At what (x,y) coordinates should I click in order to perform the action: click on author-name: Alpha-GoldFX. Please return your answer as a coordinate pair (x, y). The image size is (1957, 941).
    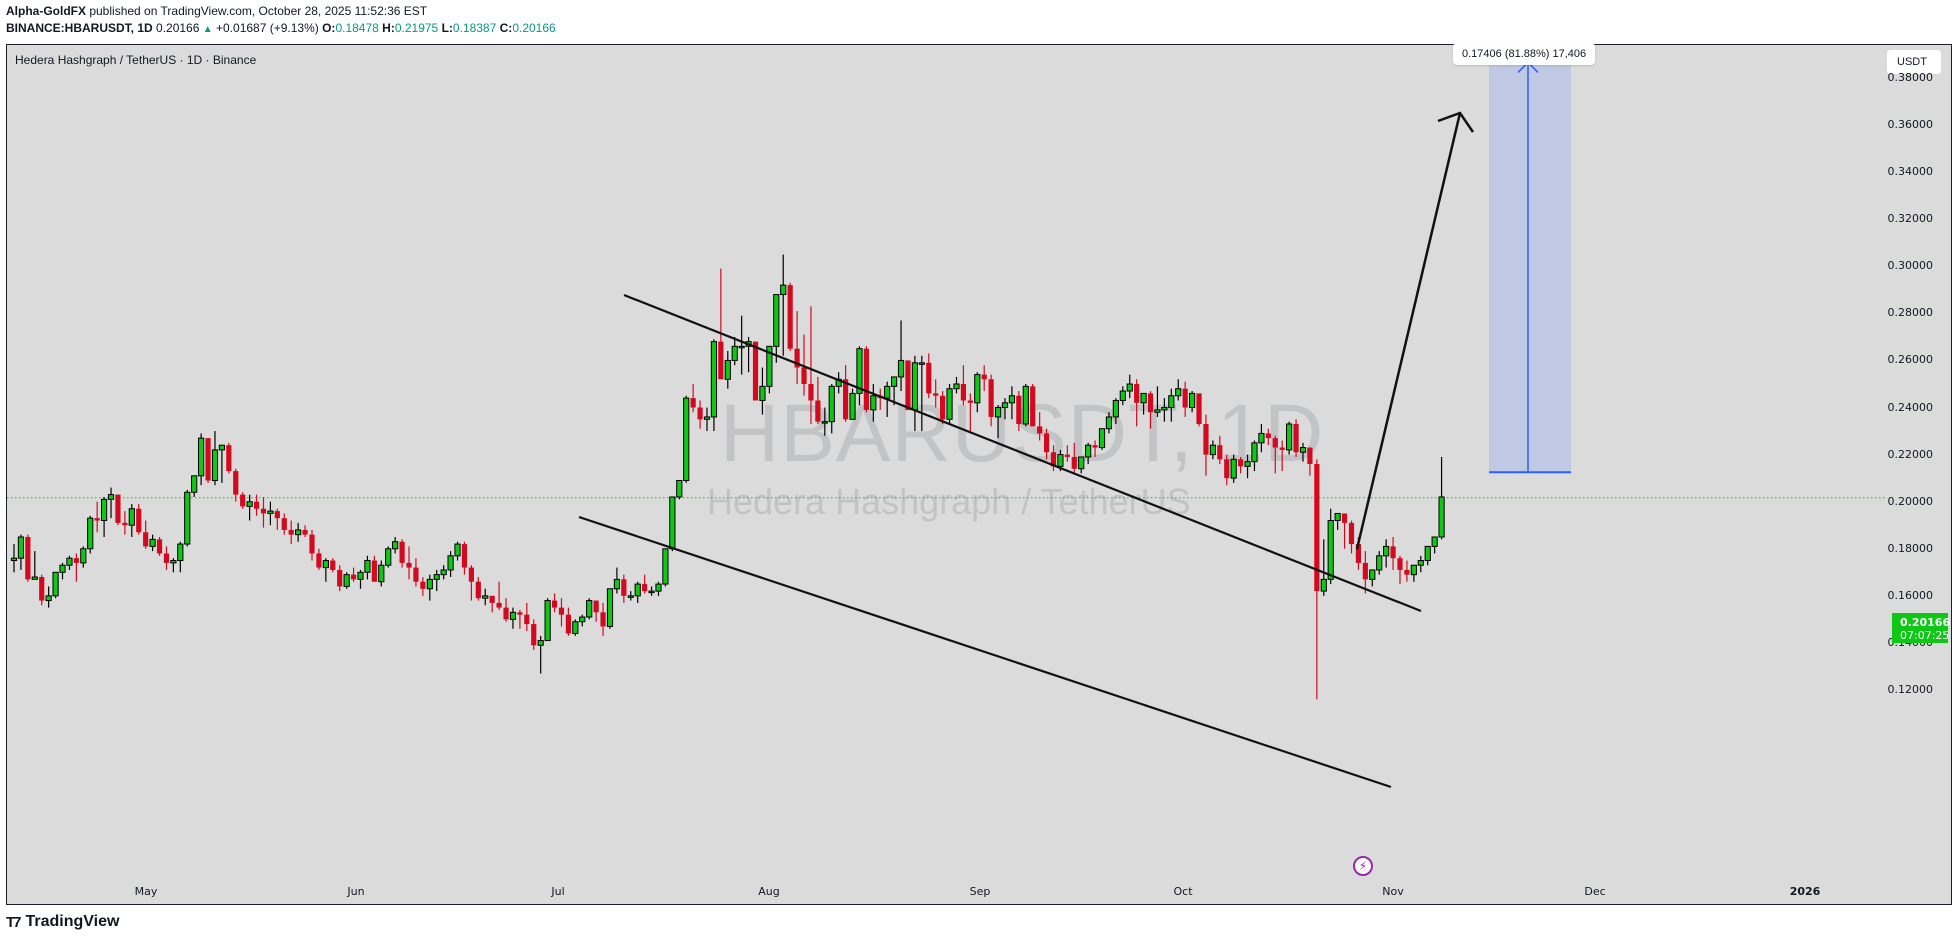
    Looking at the image, I should click on (46, 11).